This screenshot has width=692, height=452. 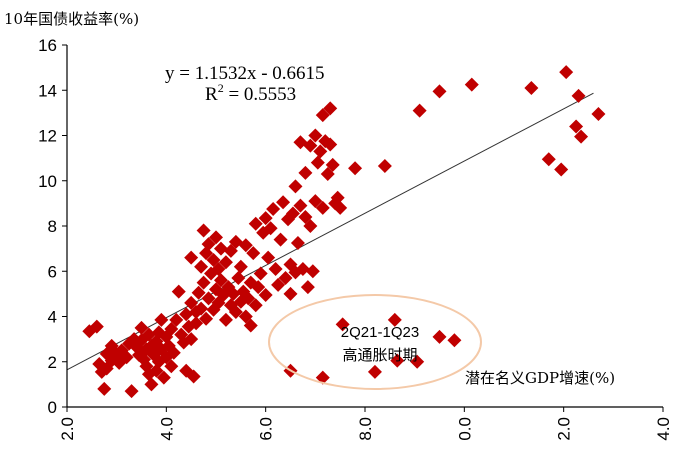 I want to click on y-tick-label: 6, so click(x=52, y=271).